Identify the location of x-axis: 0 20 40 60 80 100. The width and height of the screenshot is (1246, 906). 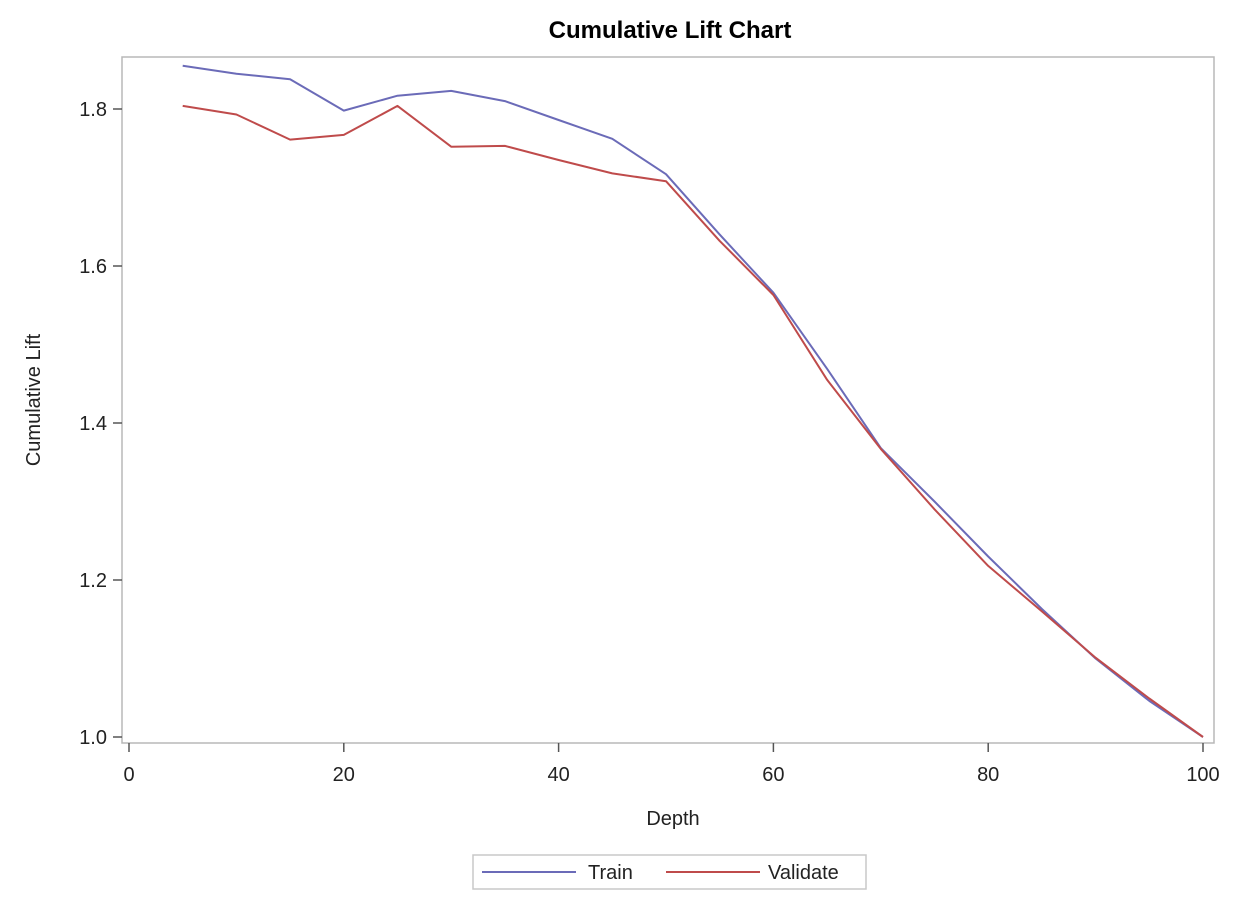
(671, 764).